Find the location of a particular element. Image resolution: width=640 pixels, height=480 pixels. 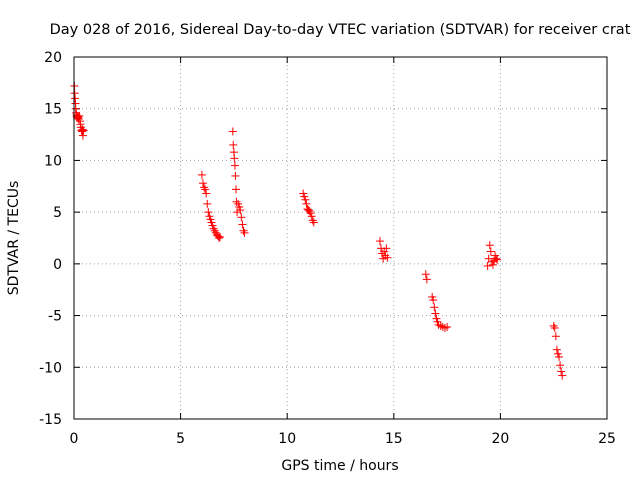

y-tick-label: 20 is located at coordinates (53, 58).